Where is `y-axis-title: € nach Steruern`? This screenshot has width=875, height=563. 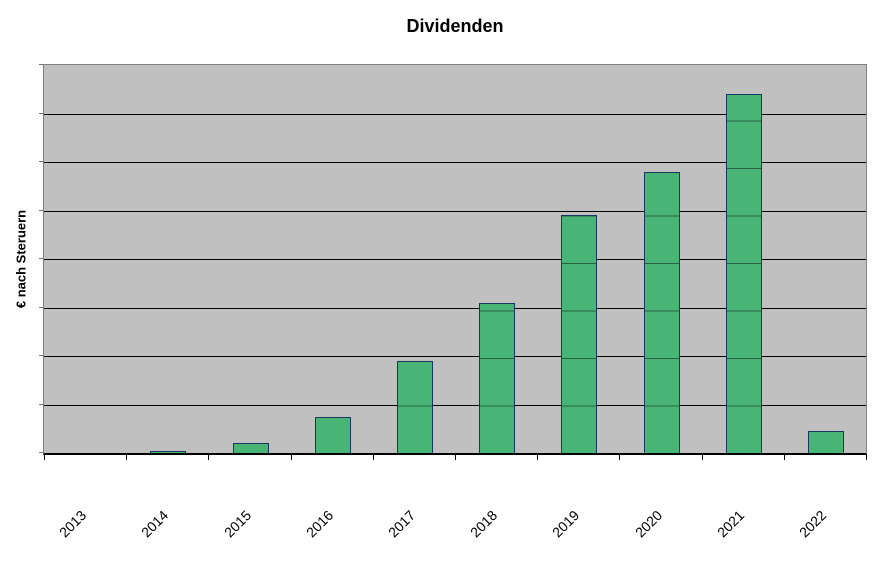
y-axis-title: € nach Steruern is located at coordinates (21, 259).